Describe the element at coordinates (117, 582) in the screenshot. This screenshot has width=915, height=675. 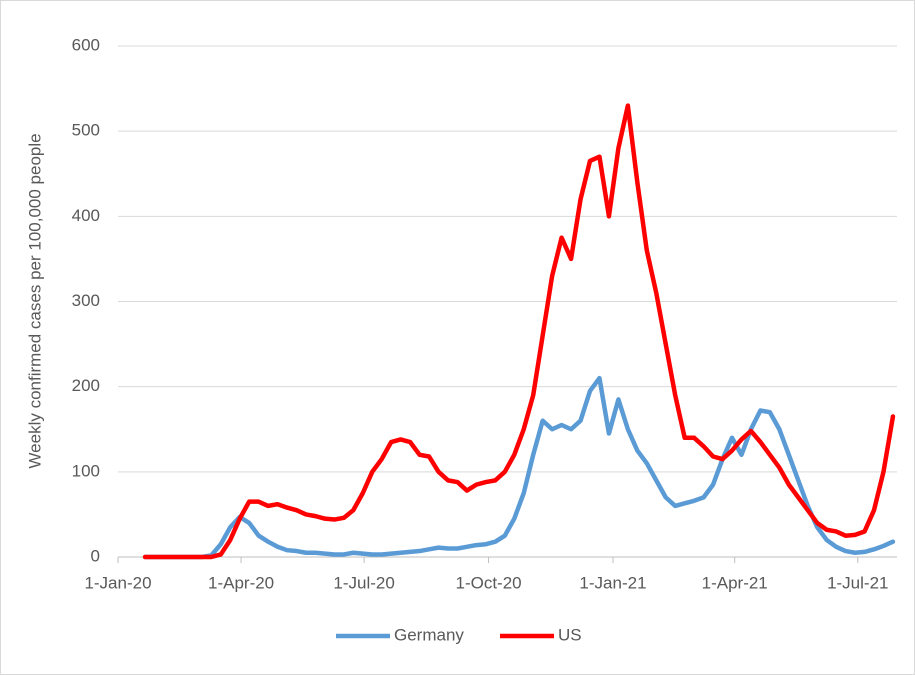
I see `x-tick-label: 1-Jan-20` at that location.